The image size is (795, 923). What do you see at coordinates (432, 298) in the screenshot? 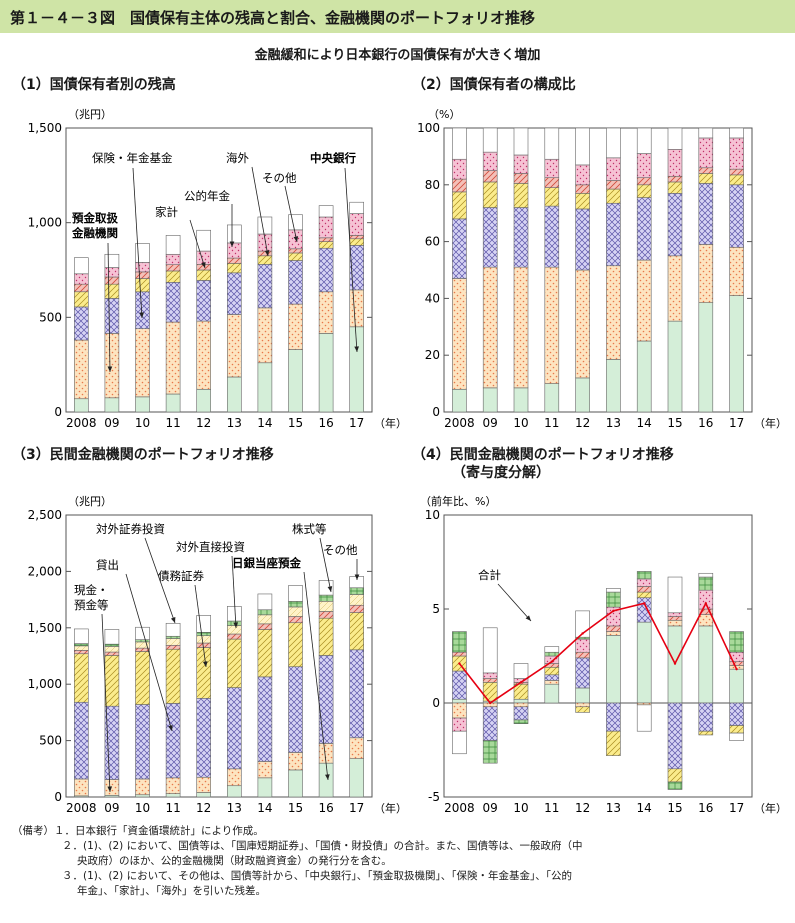
I see `y-tick-label: 40` at bounding box center [432, 298].